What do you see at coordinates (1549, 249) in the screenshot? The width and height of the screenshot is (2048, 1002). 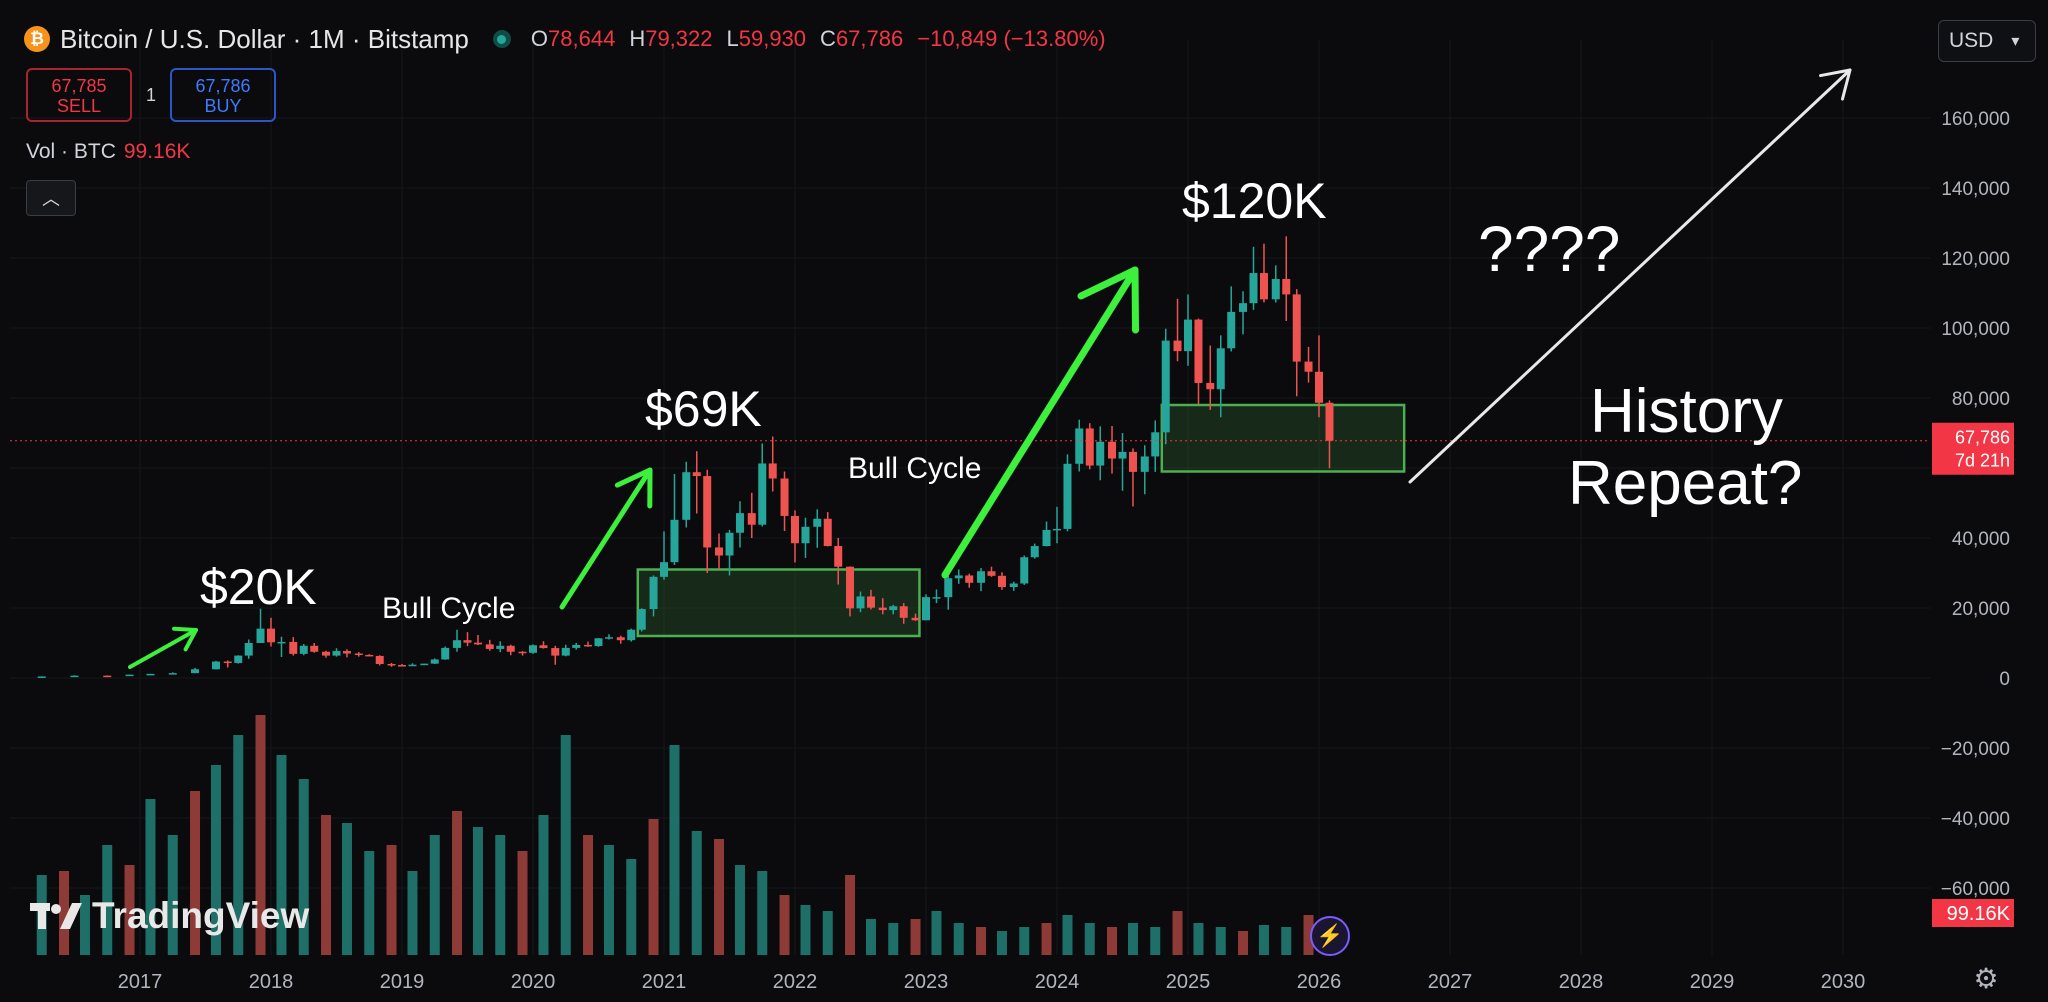 I see `annotation-question: ????` at bounding box center [1549, 249].